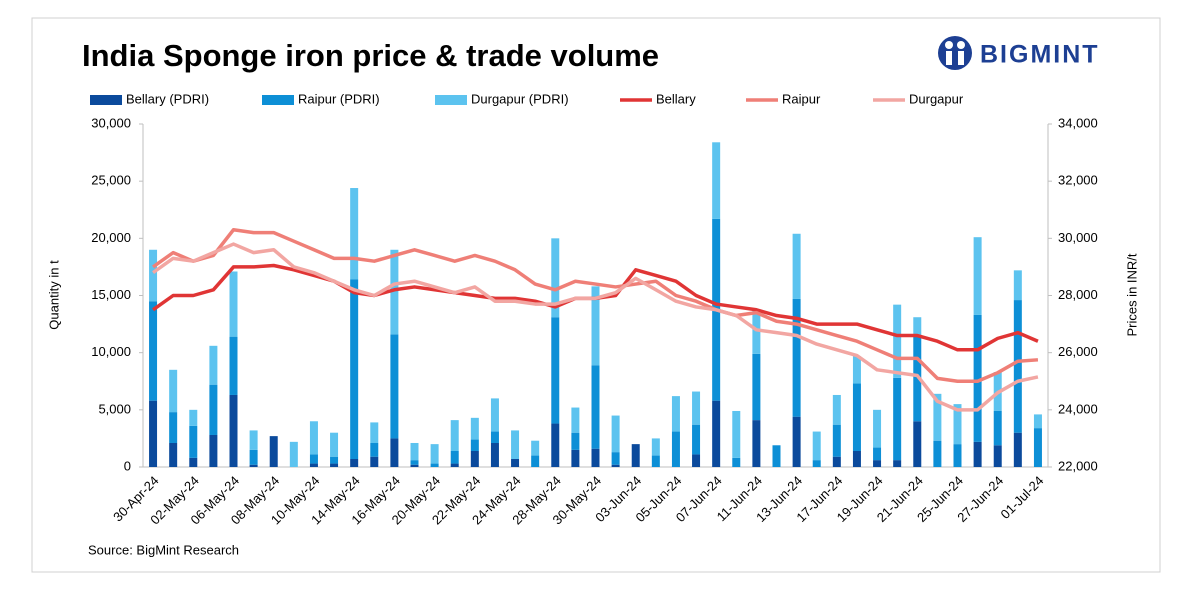  I want to click on logo-icon, so click(955, 53).